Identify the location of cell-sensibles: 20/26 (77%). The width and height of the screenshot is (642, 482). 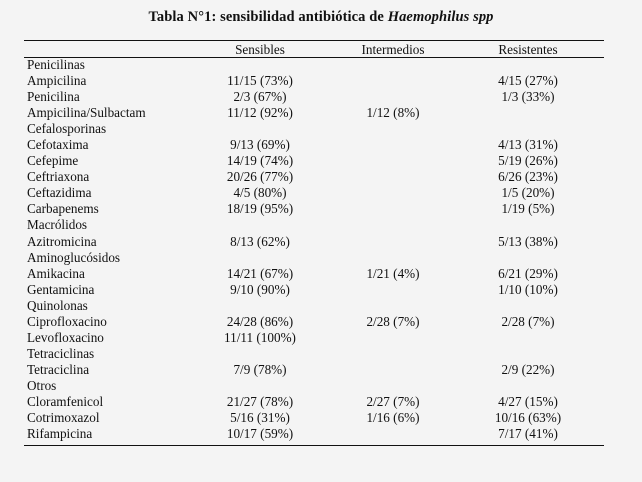
(260, 177).